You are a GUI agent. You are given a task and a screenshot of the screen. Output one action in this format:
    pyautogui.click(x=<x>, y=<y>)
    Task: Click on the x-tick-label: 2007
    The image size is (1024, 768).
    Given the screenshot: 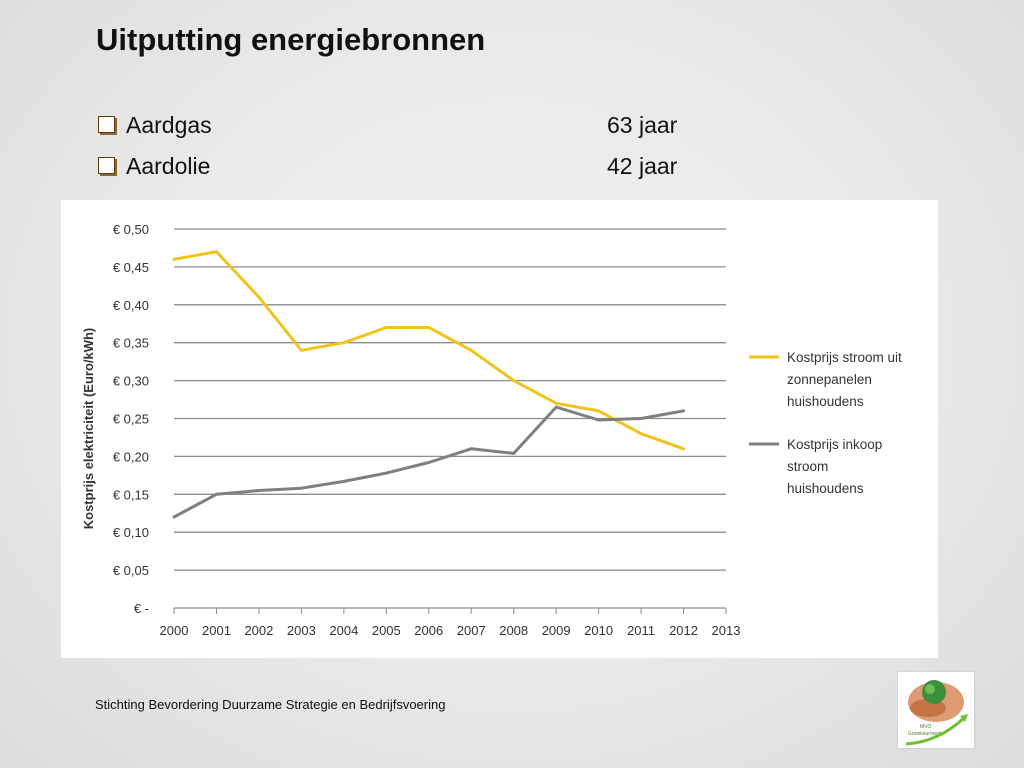 What is the action you would take?
    pyautogui.click(x=471, y=630)
    